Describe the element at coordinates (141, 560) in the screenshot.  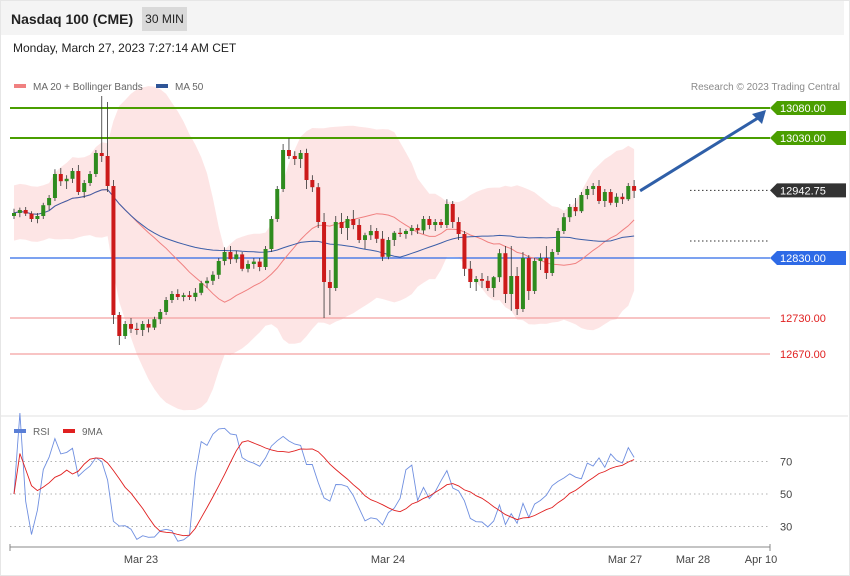
I see `time-axis-label: Mar 23` at that location.